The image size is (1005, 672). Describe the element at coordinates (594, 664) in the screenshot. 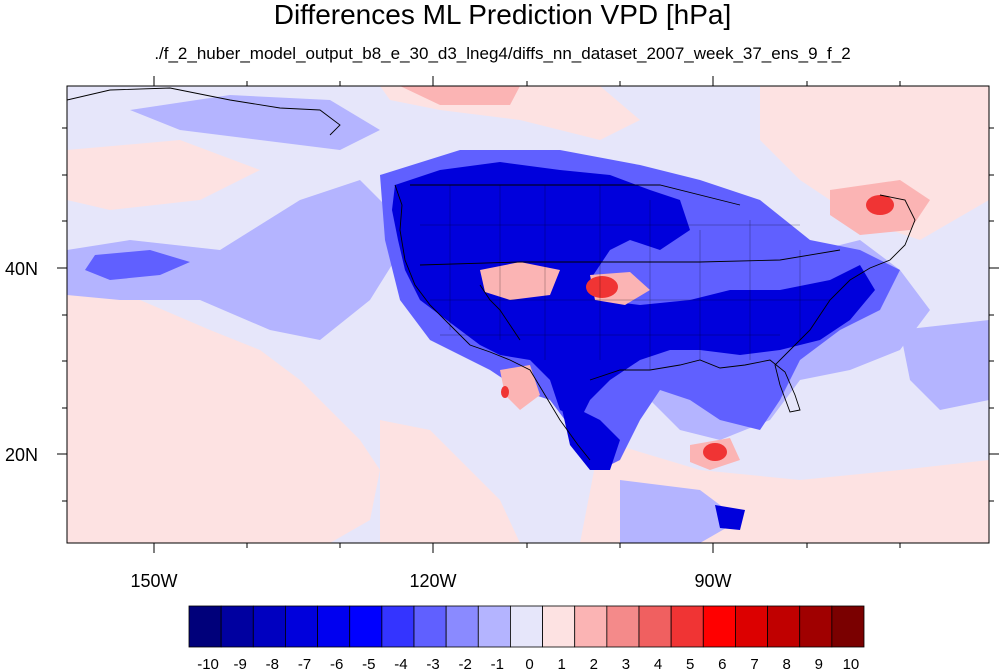

I see `colorbar-label: 2` at that location.